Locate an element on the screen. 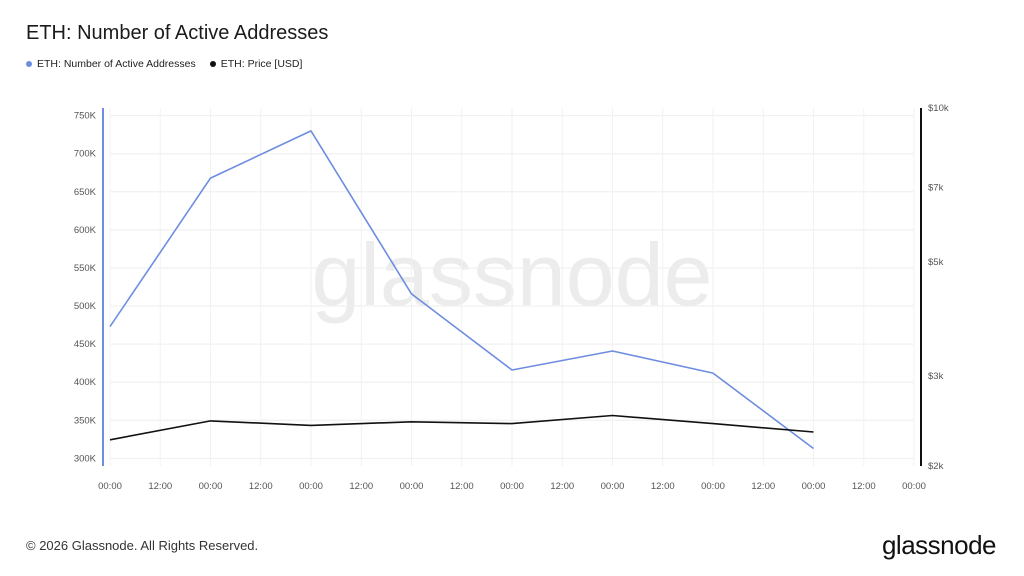 The height and width of the screenshot is (576, 1024). right-tick-label: $2k is located at coordinates (936, 466).